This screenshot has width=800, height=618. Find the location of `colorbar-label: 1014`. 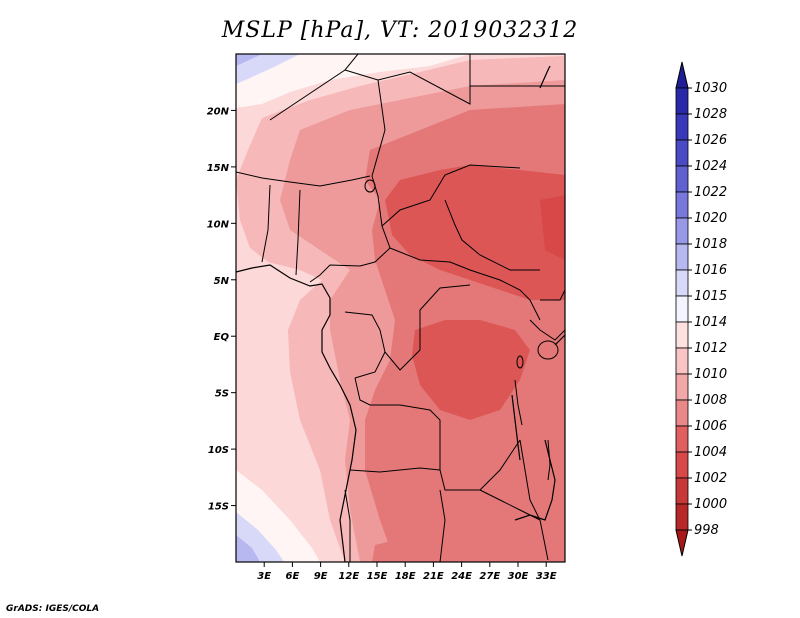

colorbar-label: 1014 is located at coordinates (710, 322).